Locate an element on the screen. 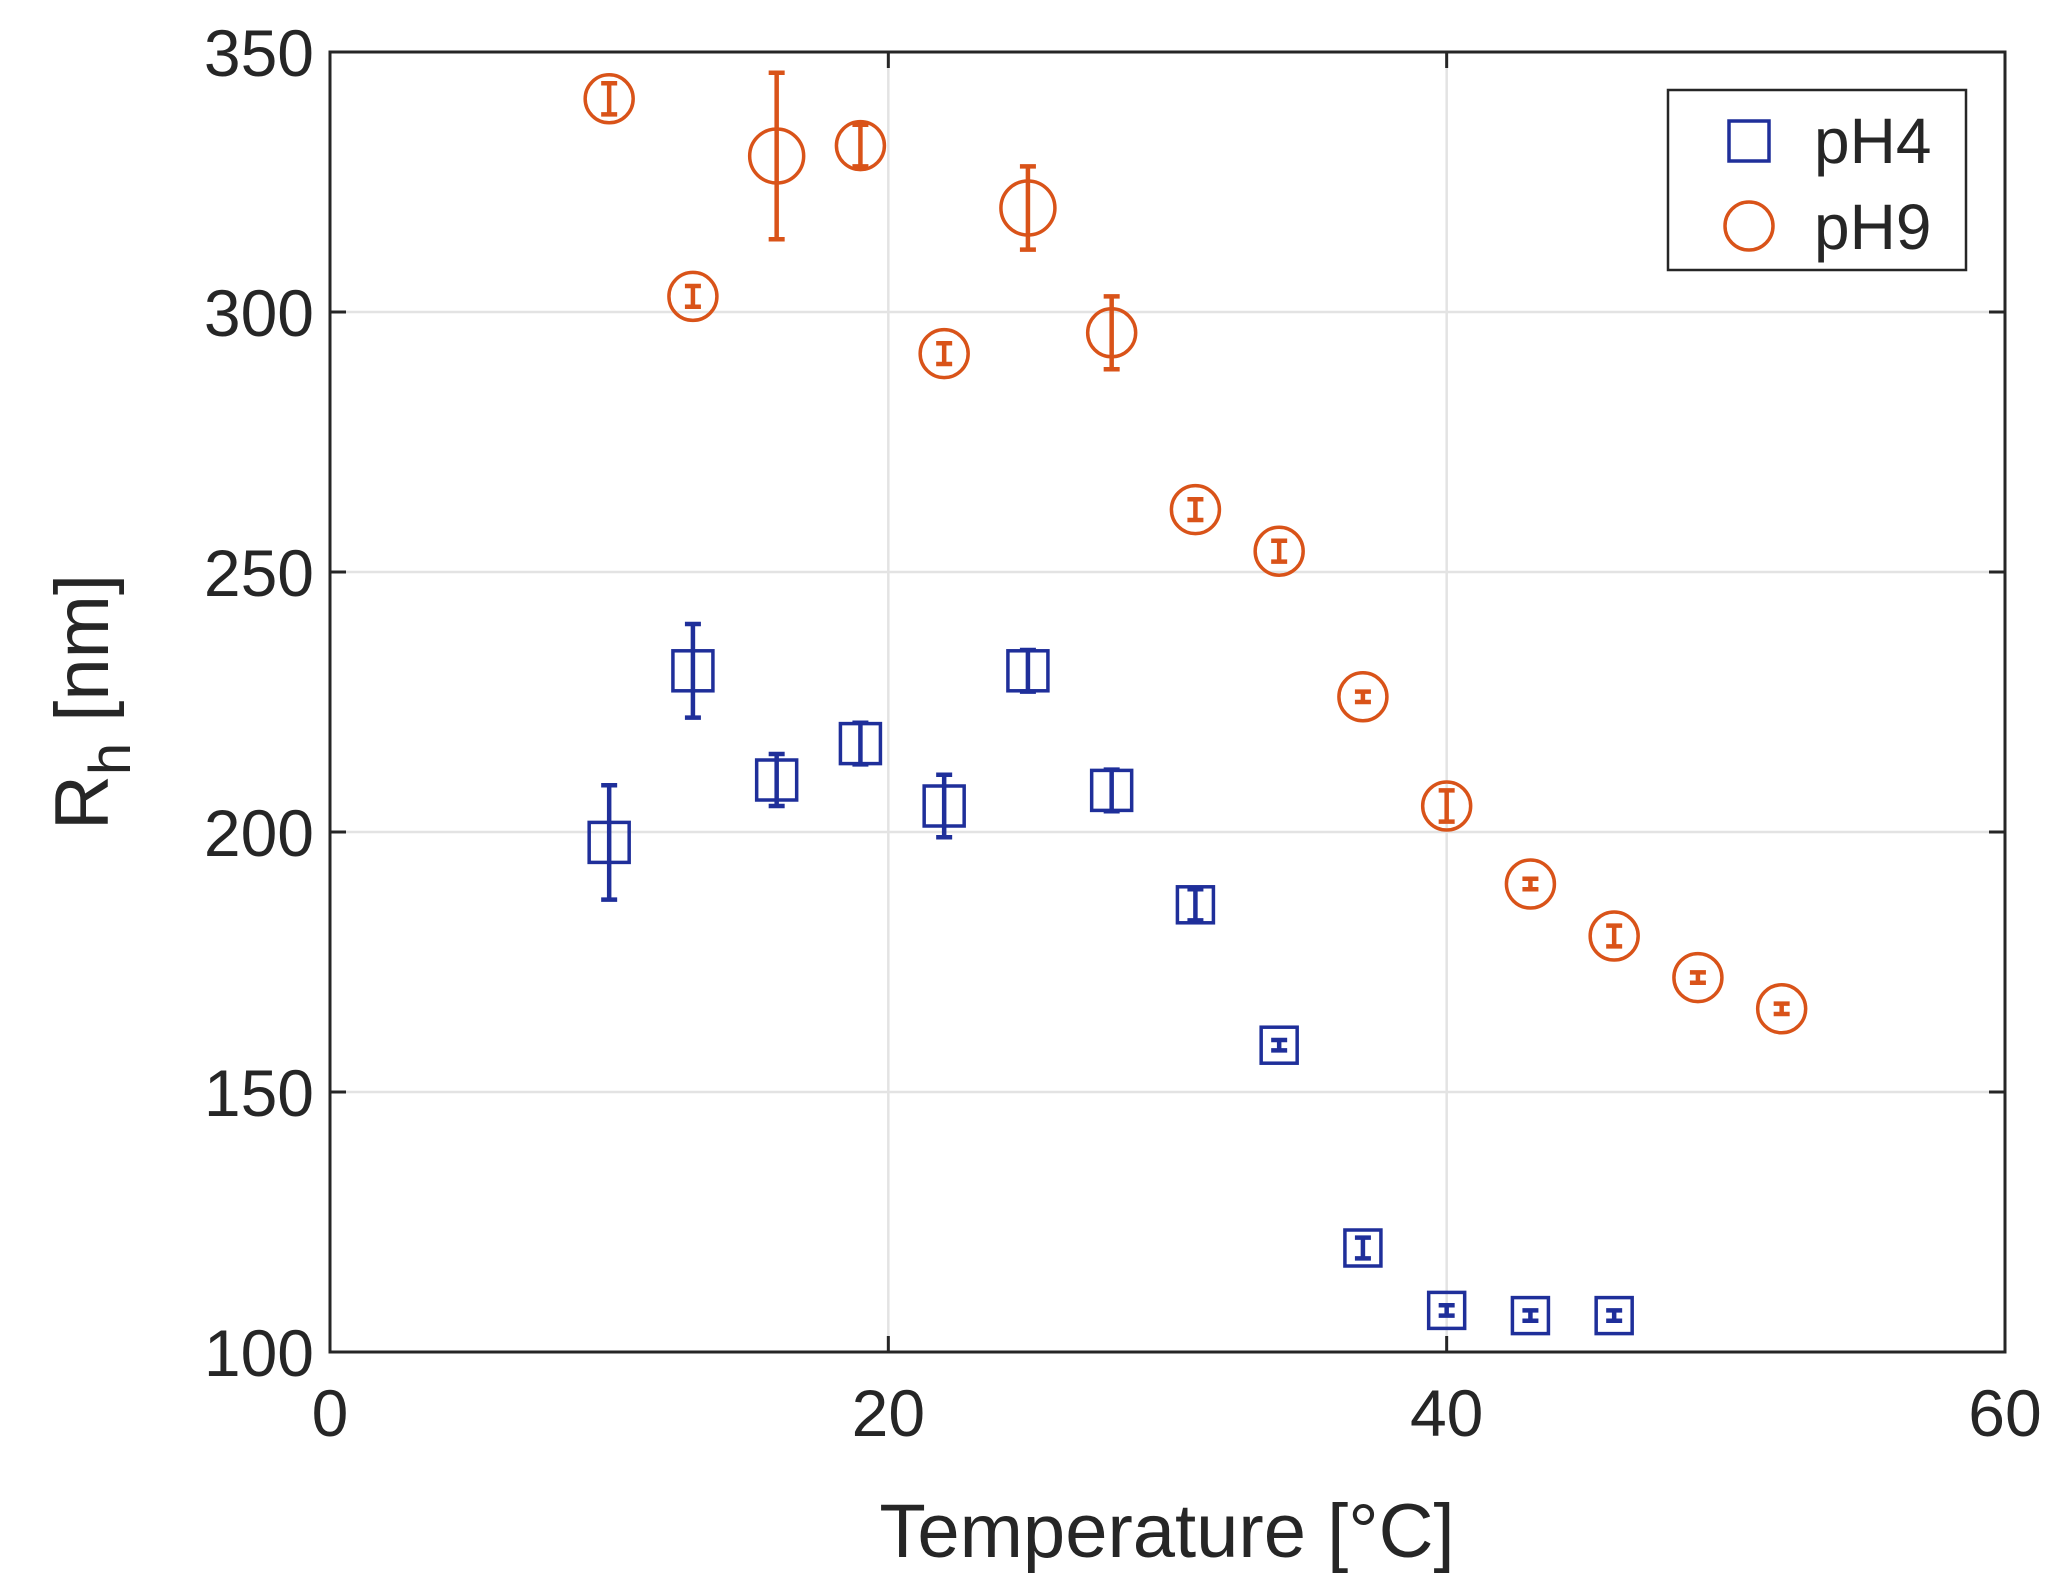  legend: pH4 pH9 is located at coordinates (1817, 180).